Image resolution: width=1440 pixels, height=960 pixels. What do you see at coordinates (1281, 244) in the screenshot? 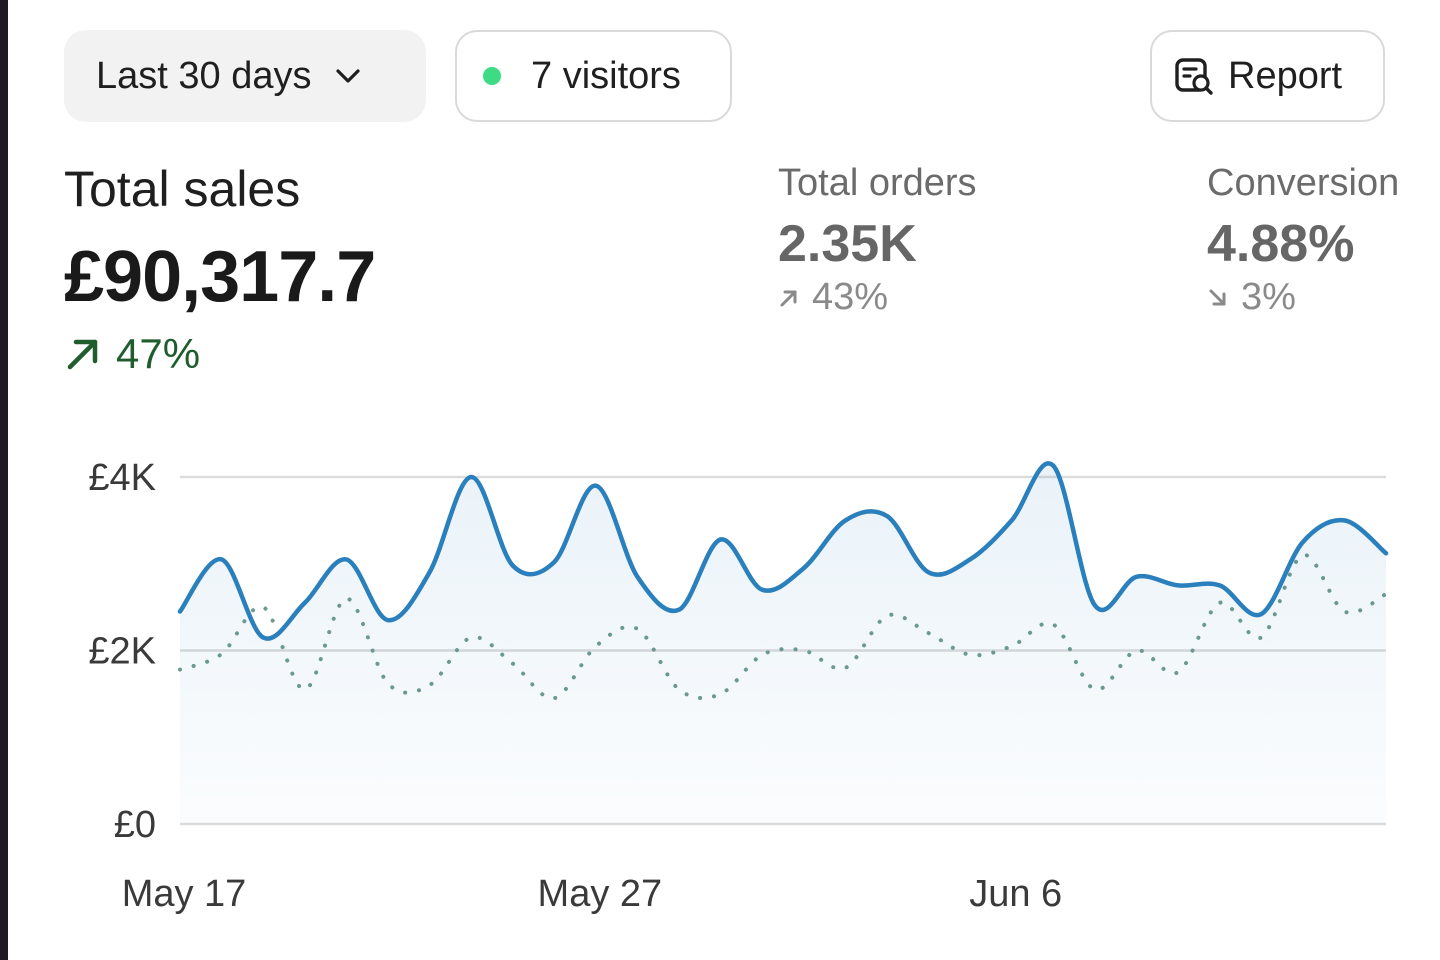
I see `conversion-value: 4.88%` at bounding box center [1281, 244].